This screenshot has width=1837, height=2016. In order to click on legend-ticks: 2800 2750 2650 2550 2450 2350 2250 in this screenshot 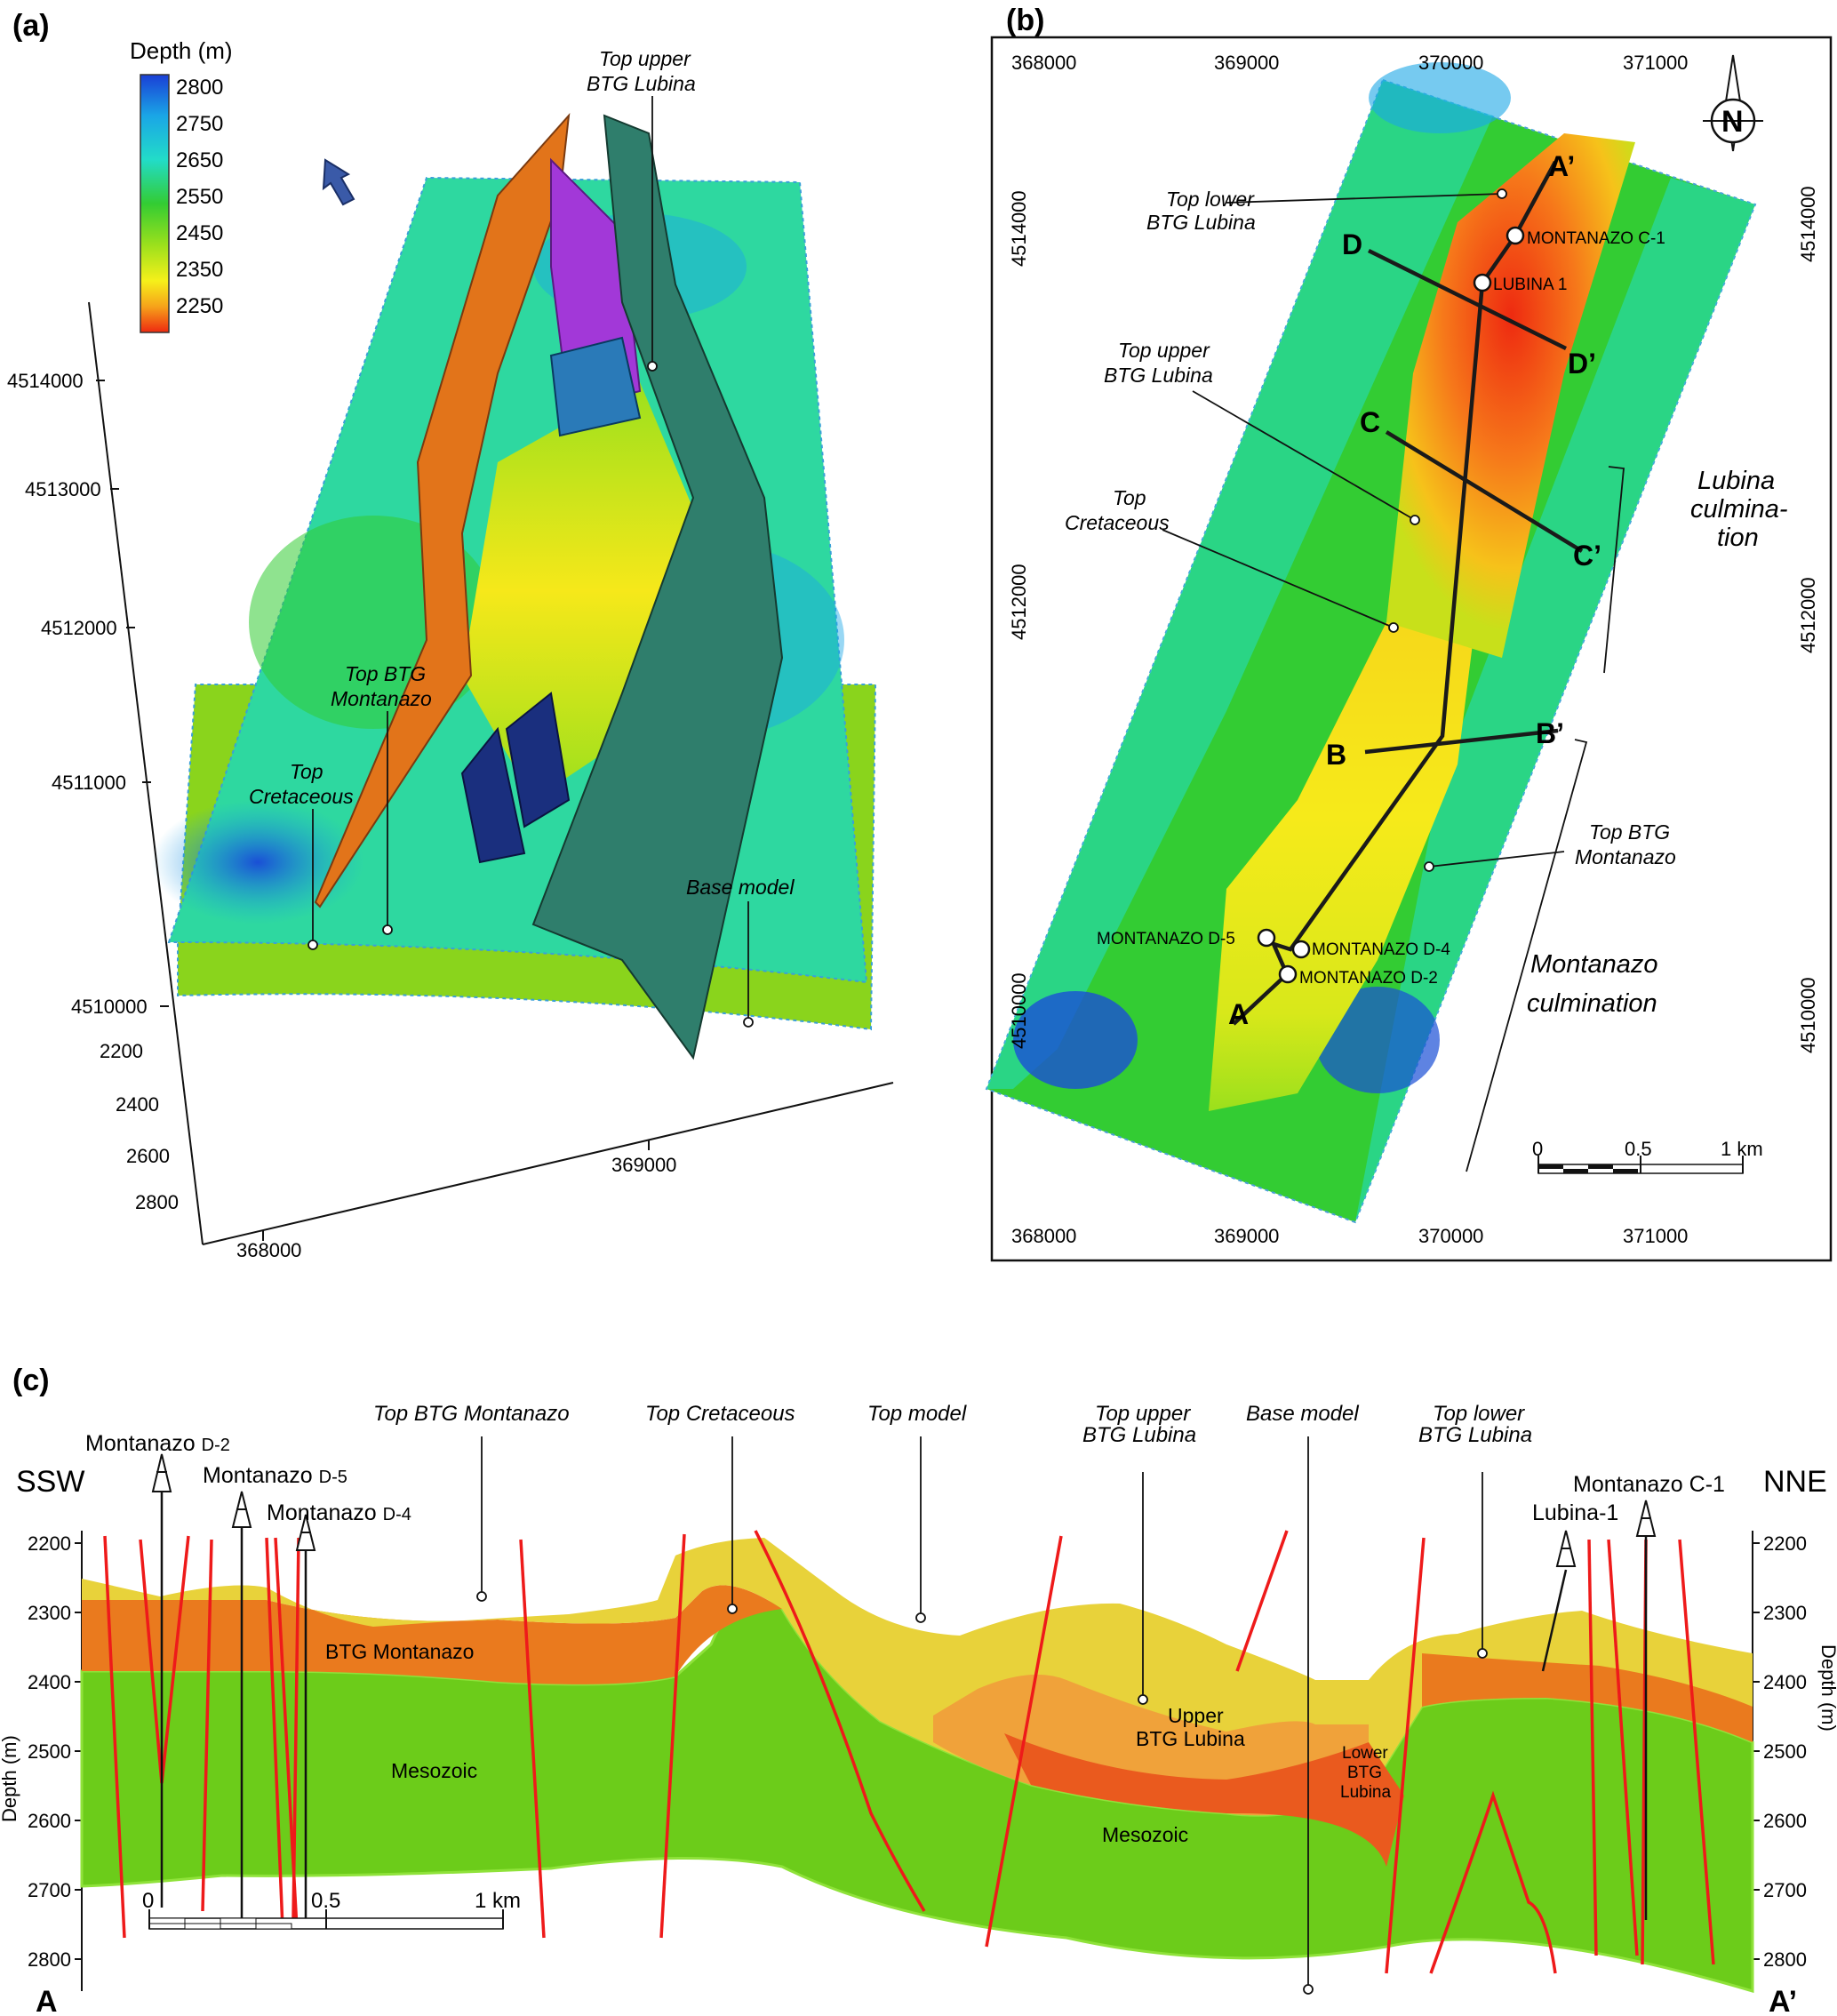, I will do `click(199, 197)`.